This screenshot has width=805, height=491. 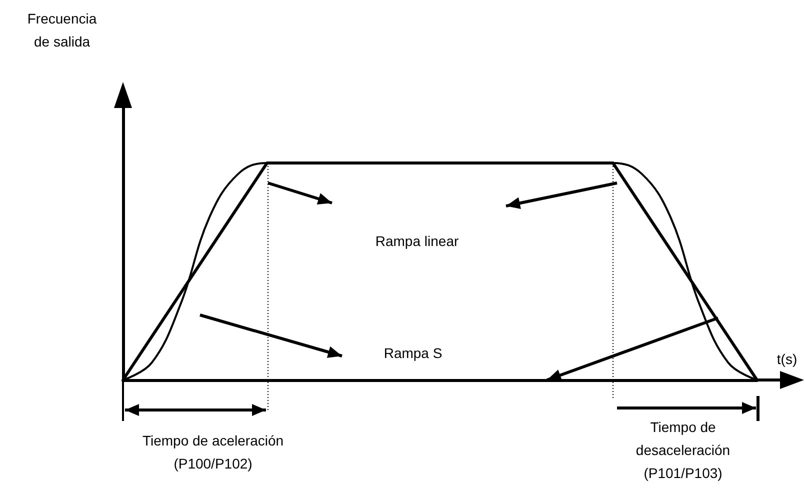 What do you see at coordinates (417, 241) in the screenshot?
I see `annotation: Rampa linear` at bounding box center [417, 241].